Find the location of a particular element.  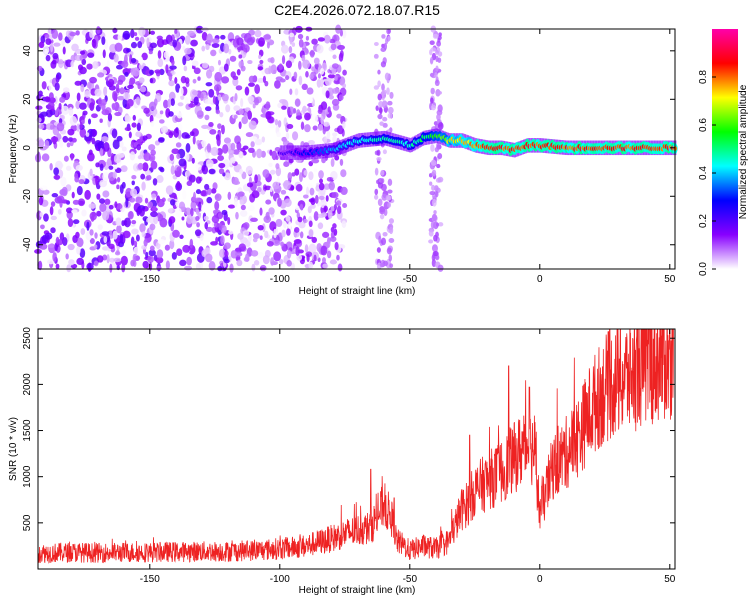

colorbar-label: Normalized spectral amplitude is located at coordinates (743, 151).